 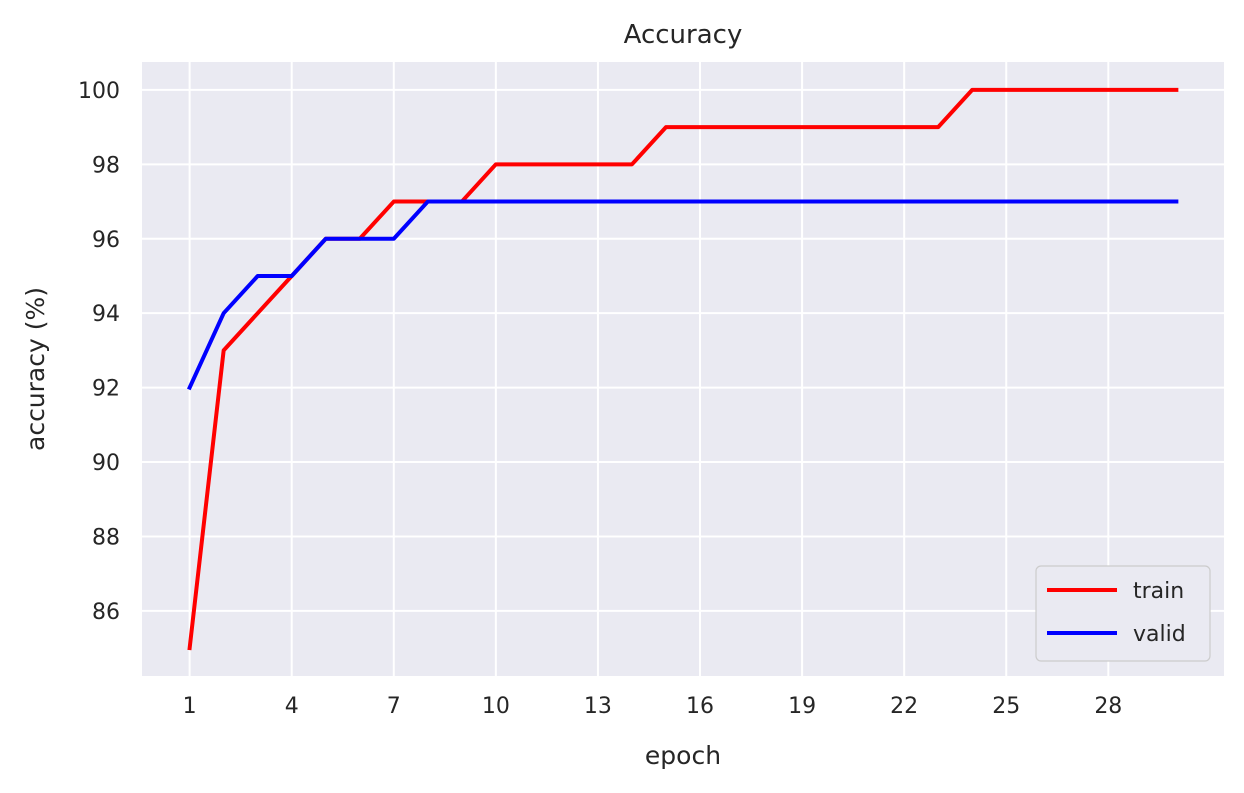 I want to click on x-tick-label: 19, so click(x=802, y=706).